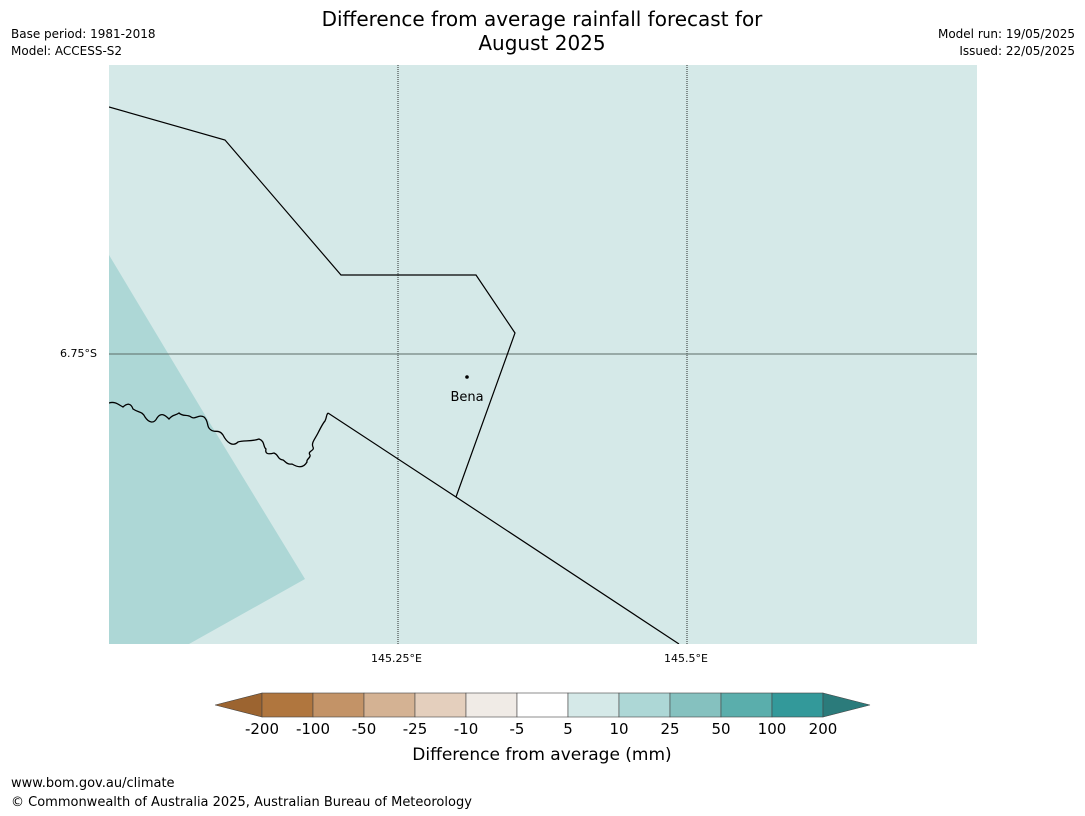 The height and width of the screenshot is (816, 1085). Describe the element at coordinates (517, 729) in the screenshot. I see `colorbar-tick-label: -5` at that location.